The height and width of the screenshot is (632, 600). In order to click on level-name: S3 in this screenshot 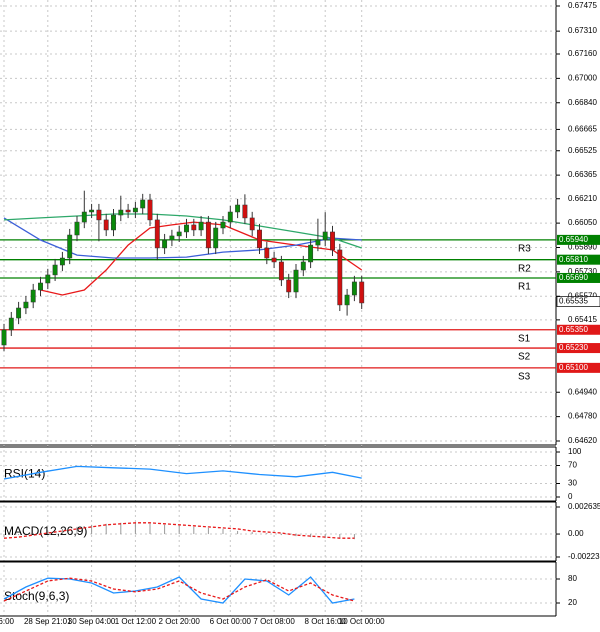, I will do `click(524, 377)`.